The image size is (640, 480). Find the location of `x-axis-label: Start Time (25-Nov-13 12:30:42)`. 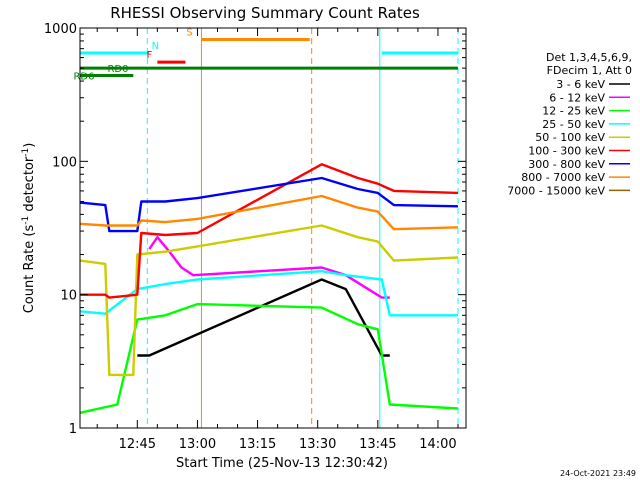

x-axis-label: Start Time (25-Nov-13 12:30:42) is located at coordinates (282, 463).